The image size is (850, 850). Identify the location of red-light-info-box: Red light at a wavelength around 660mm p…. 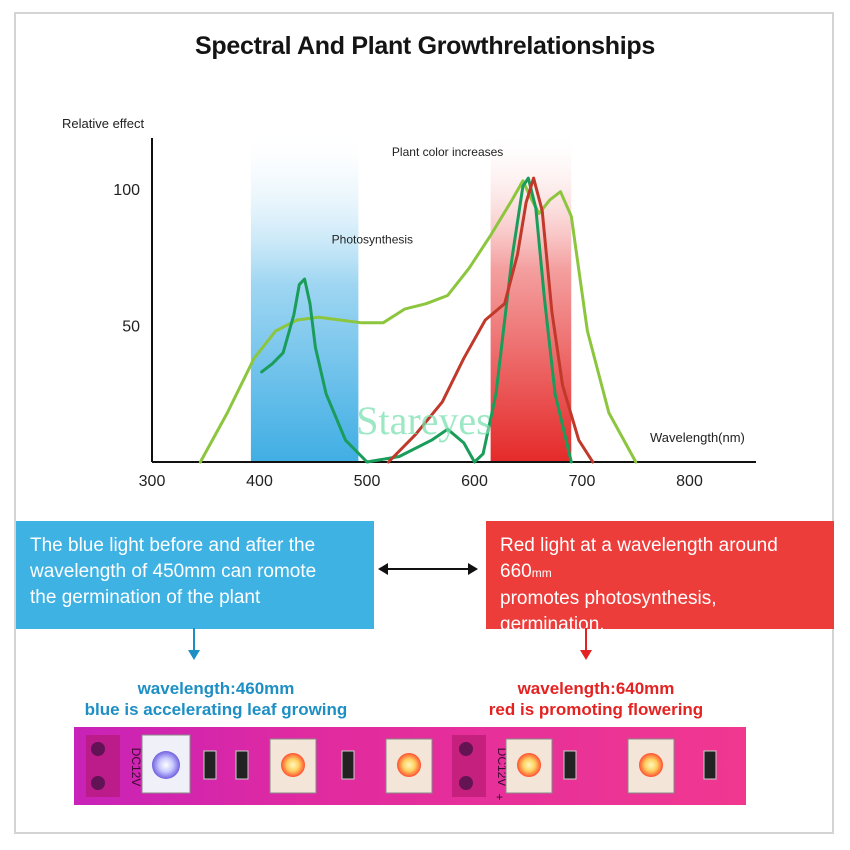
(660, 591).